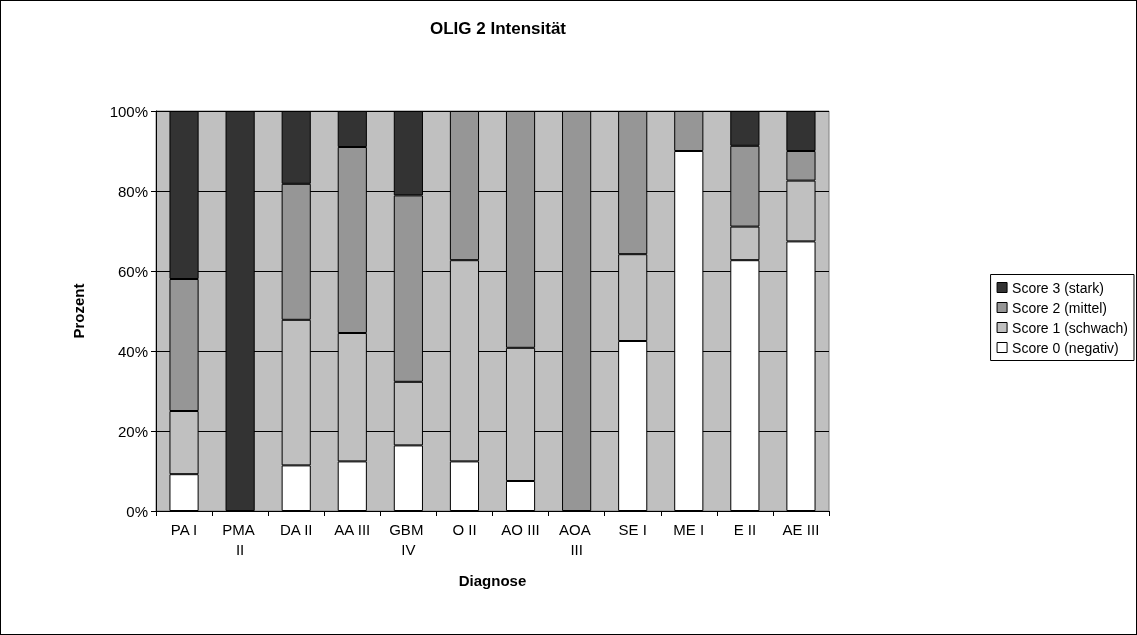  What do you see at coordinates (464, 529) in the screenshot?
I see `x-tick-label: O II` at bounding box center [464, 529].